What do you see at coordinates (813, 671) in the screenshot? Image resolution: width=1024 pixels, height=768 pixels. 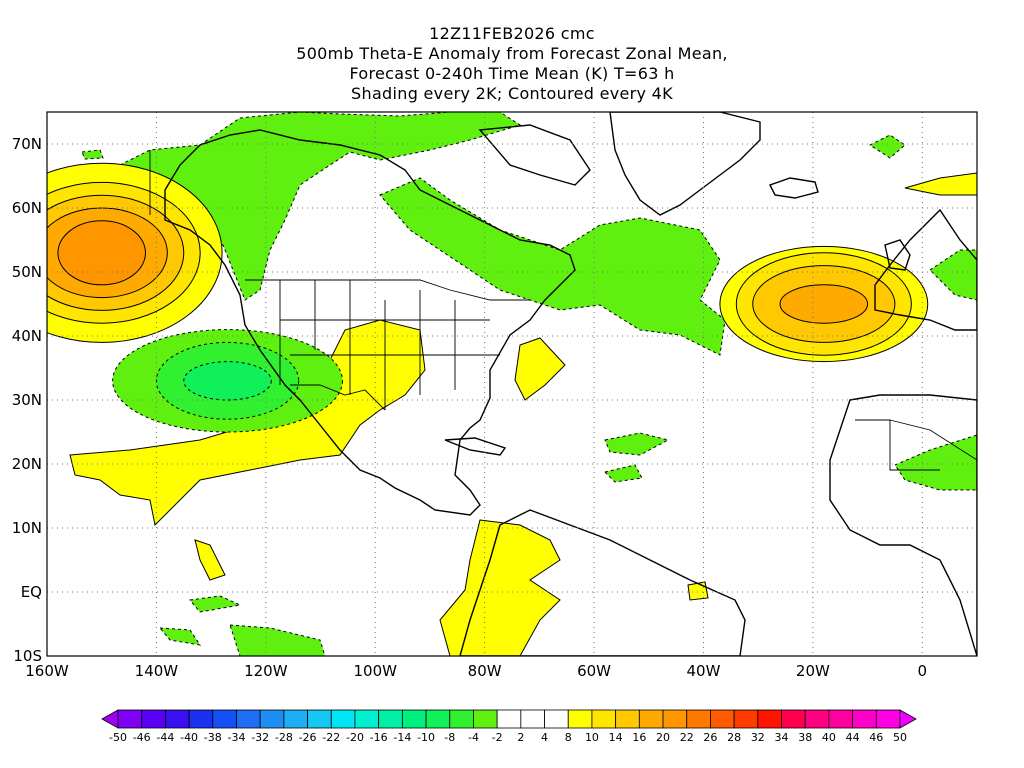 I see `lon-label: 20W` at bounding box center [813, 671].